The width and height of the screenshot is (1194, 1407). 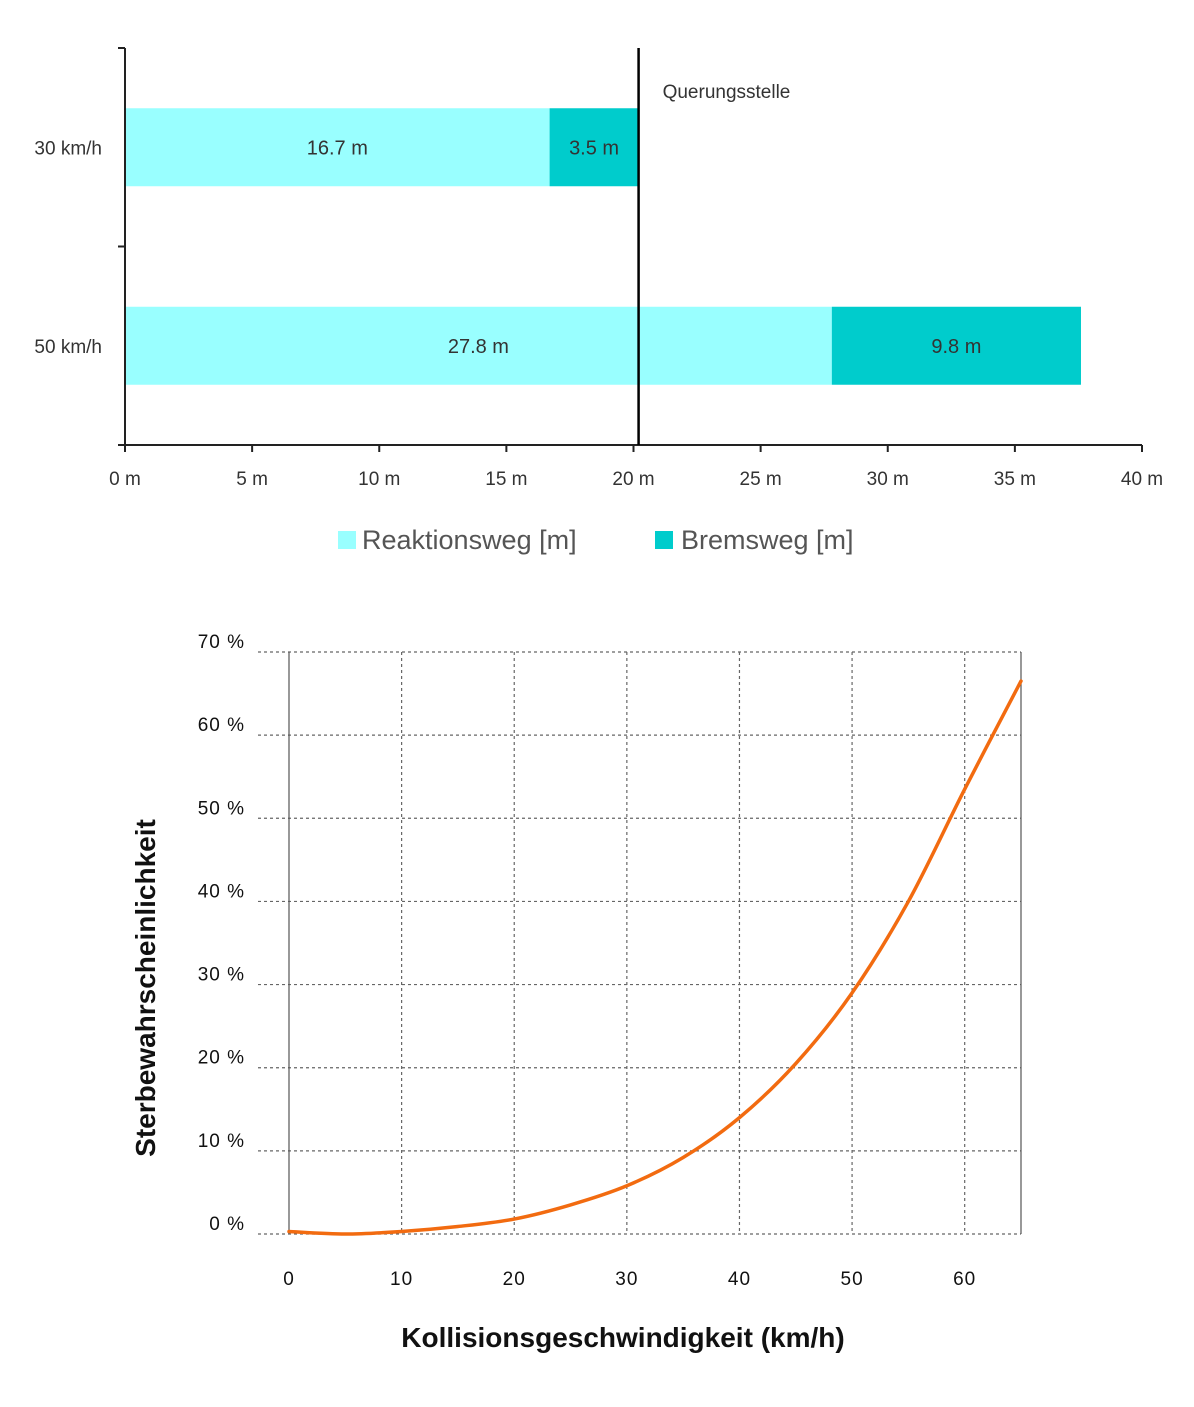 What do you see at coordinates (852, 1279) in the screenshot?
I see `x-tick-label: 50` at bounding box center [852, 1279].